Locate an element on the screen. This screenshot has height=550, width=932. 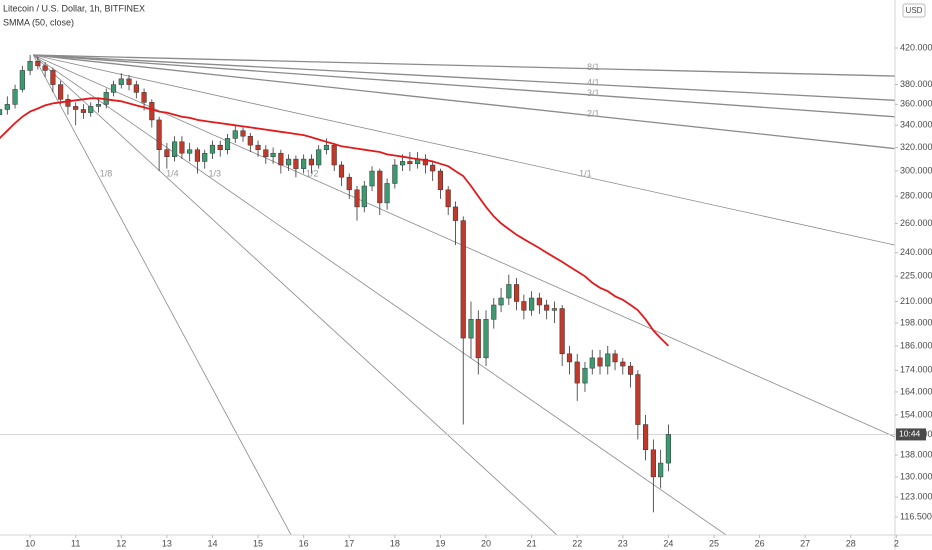
x-tick-label: 12 is located at coordinates (121, 543).